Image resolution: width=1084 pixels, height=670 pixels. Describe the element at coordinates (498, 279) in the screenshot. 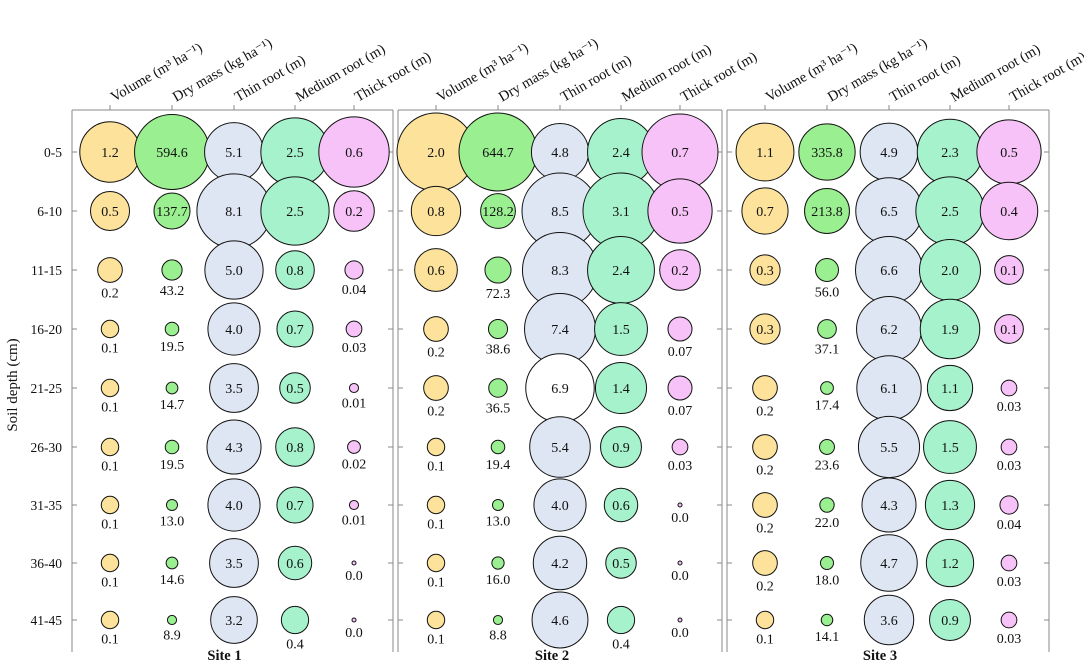

I see `bubble-group: 72.3` at that location.